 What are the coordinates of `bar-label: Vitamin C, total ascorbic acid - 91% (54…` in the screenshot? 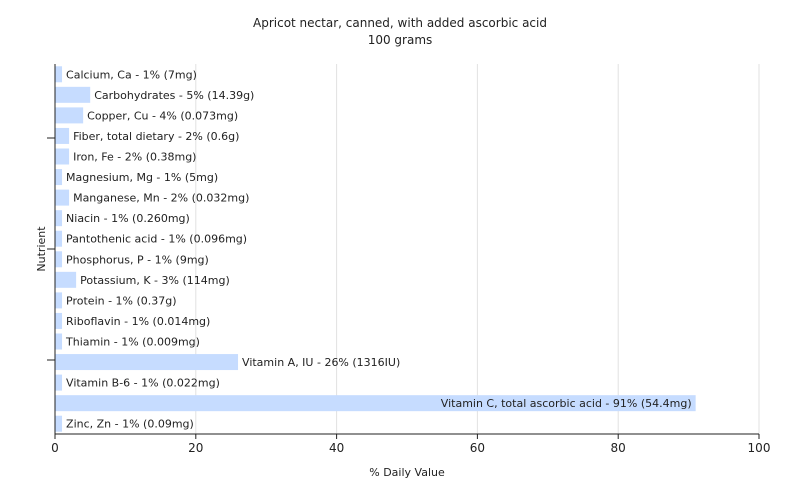 It's located at (566, 403).